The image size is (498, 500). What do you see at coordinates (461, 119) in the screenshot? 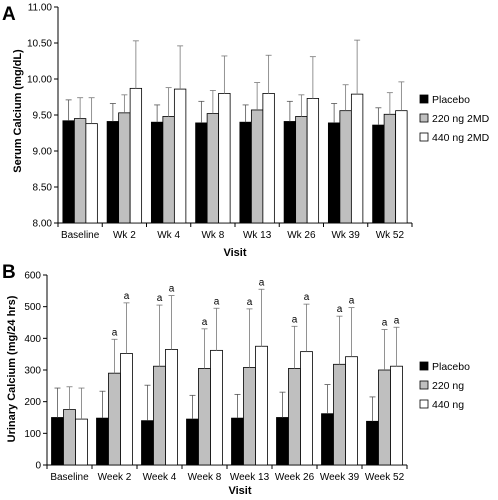
I see `panel-a-legend-label: 220 ng 2MD` at bounding box center [461, 119].